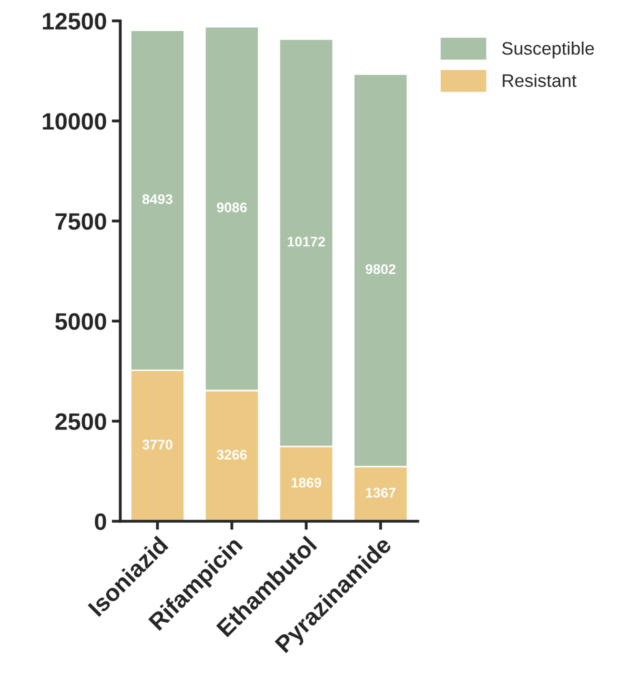  What do you see at coordinates (539, 81) in the screenshot?
I see `legend-label: Resistant` at bounding box center [539, 81].